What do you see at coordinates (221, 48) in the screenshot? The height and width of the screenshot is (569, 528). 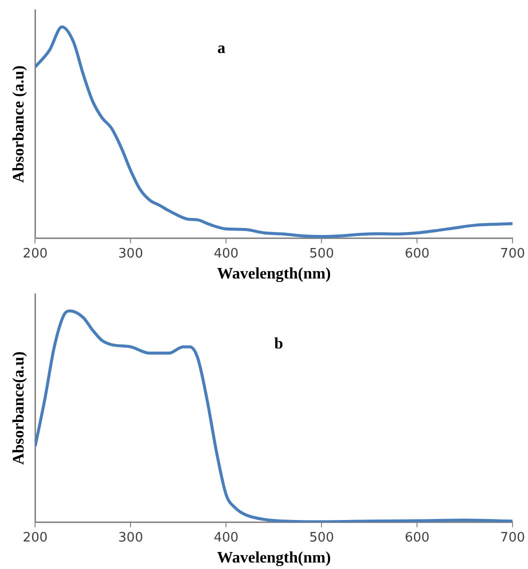 I see `annotation: a` at bounding box center [221, 48].